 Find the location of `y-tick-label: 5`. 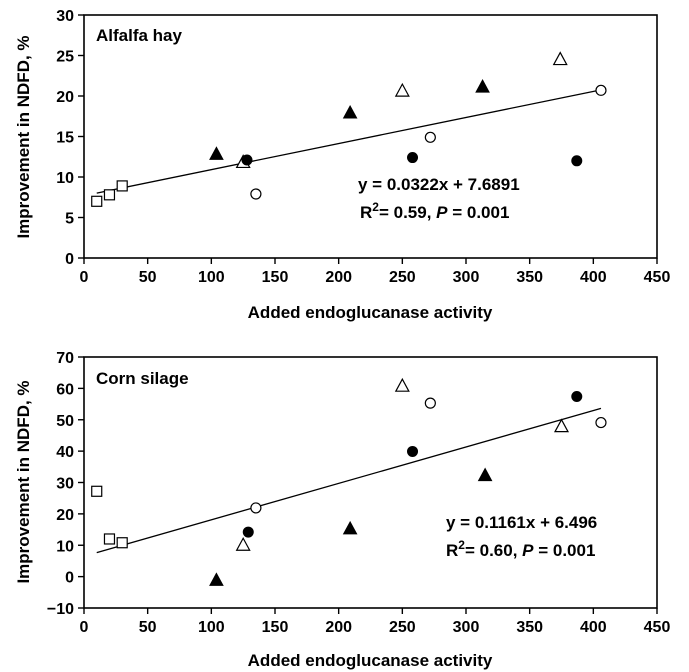

y-tick-label: 5 is located at coordinates (69, 219).